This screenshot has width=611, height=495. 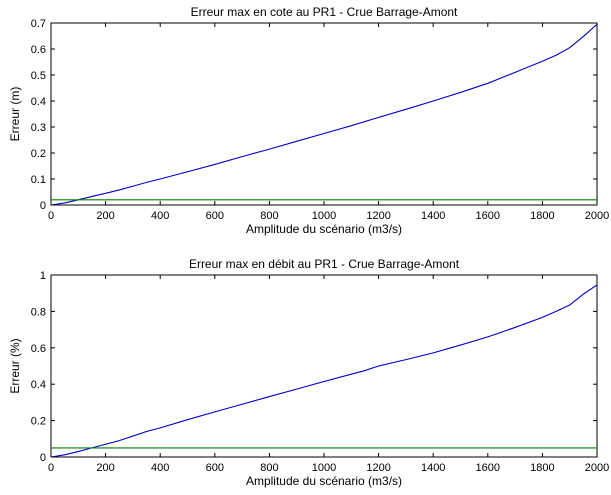 What do you see at coordinates (15, 114) in the screenshot?
I see `y-axis-label: Erreur (m)` at bounding box center [15, 114].